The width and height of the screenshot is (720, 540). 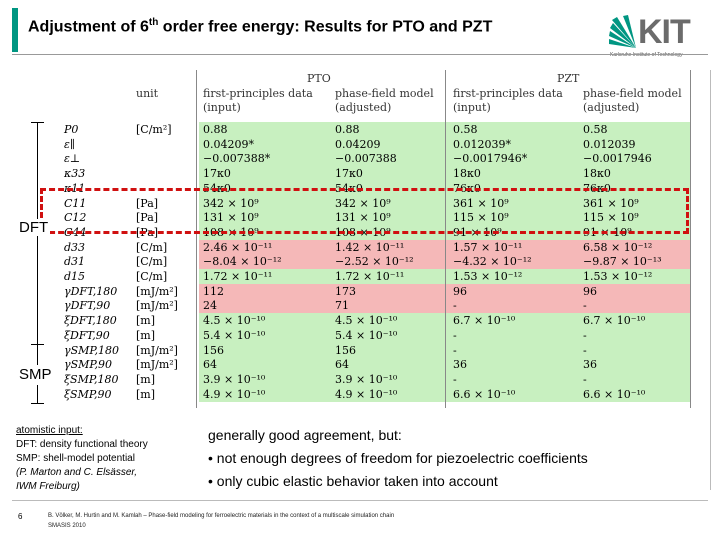 What do you see at coordinates (69, 144) in the screenshot?
I see `table-row-symbol: ε∥` at bounding box center [69, 144].